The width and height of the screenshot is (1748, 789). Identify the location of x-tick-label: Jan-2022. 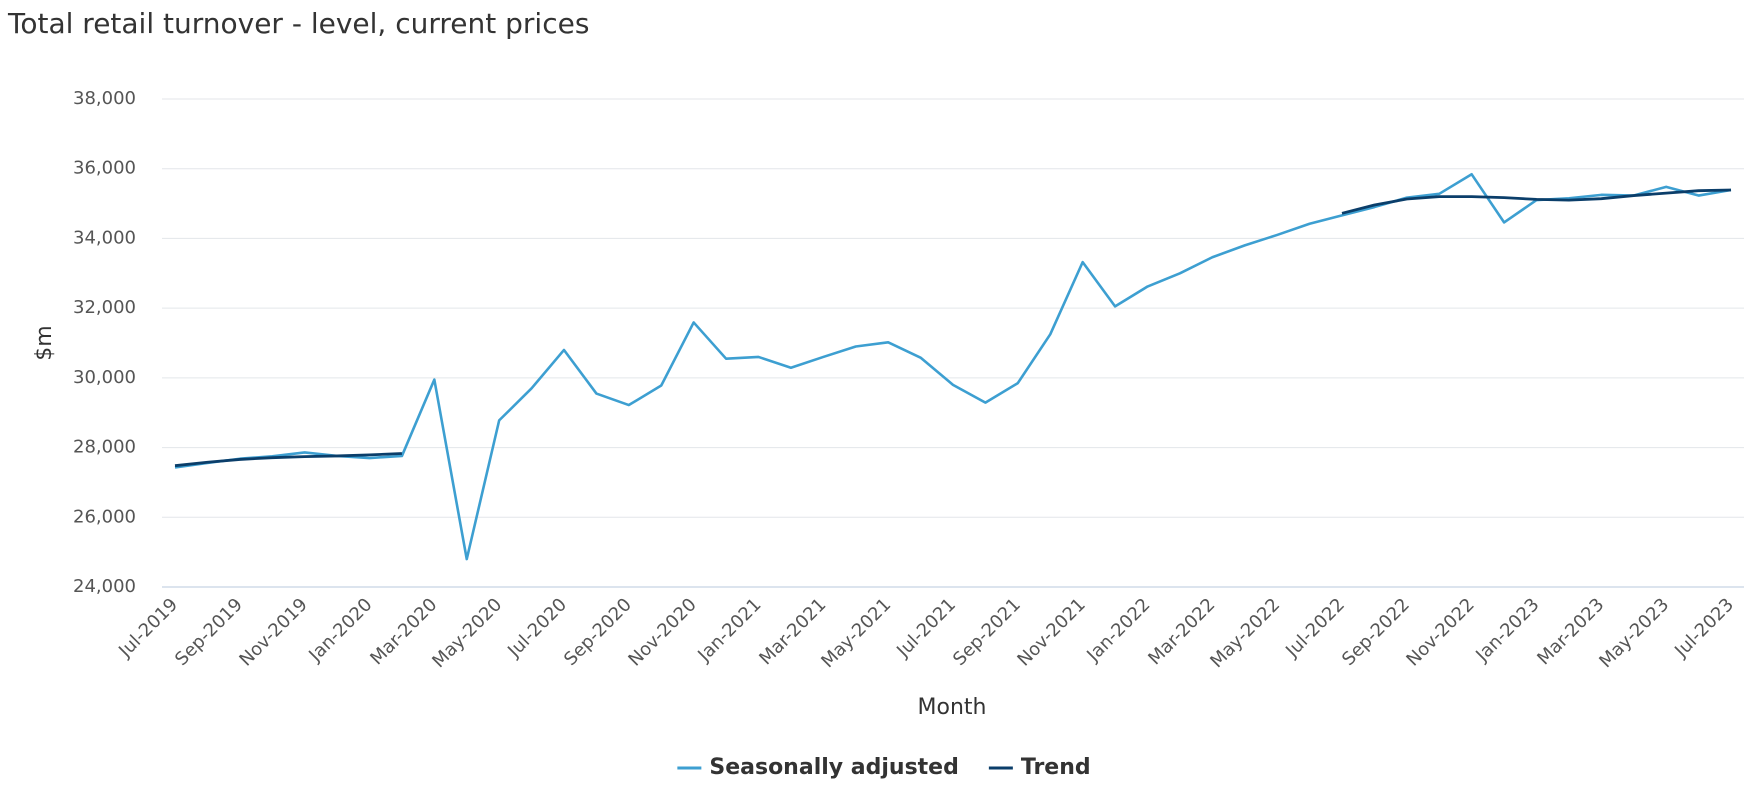
(1118, 630).